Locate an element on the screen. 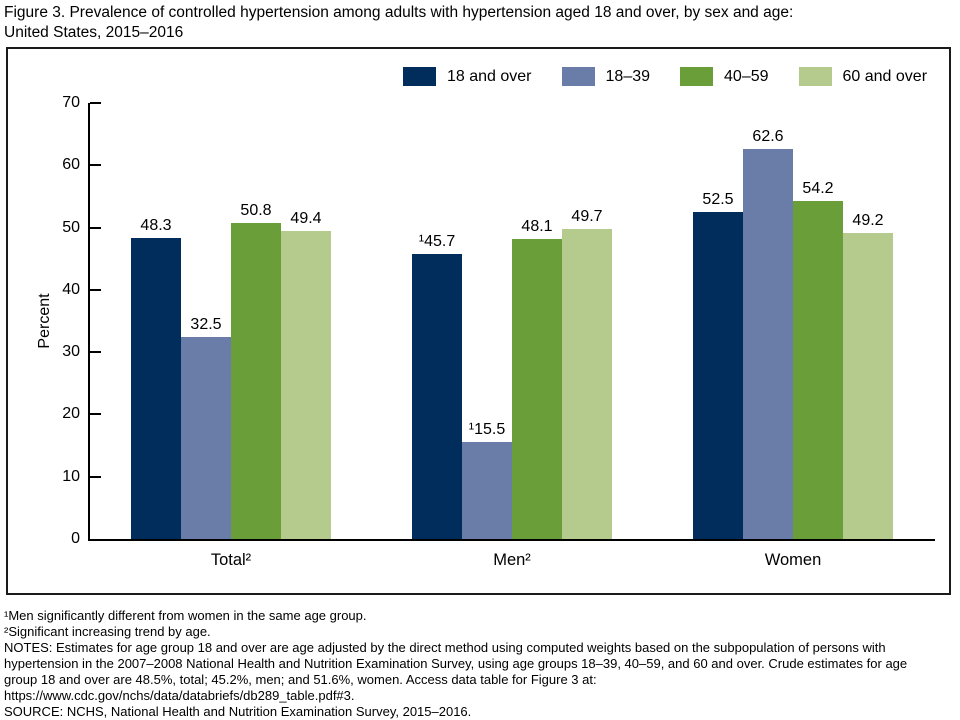  y-tick-label: 40 is located at coordinates (71, 289).